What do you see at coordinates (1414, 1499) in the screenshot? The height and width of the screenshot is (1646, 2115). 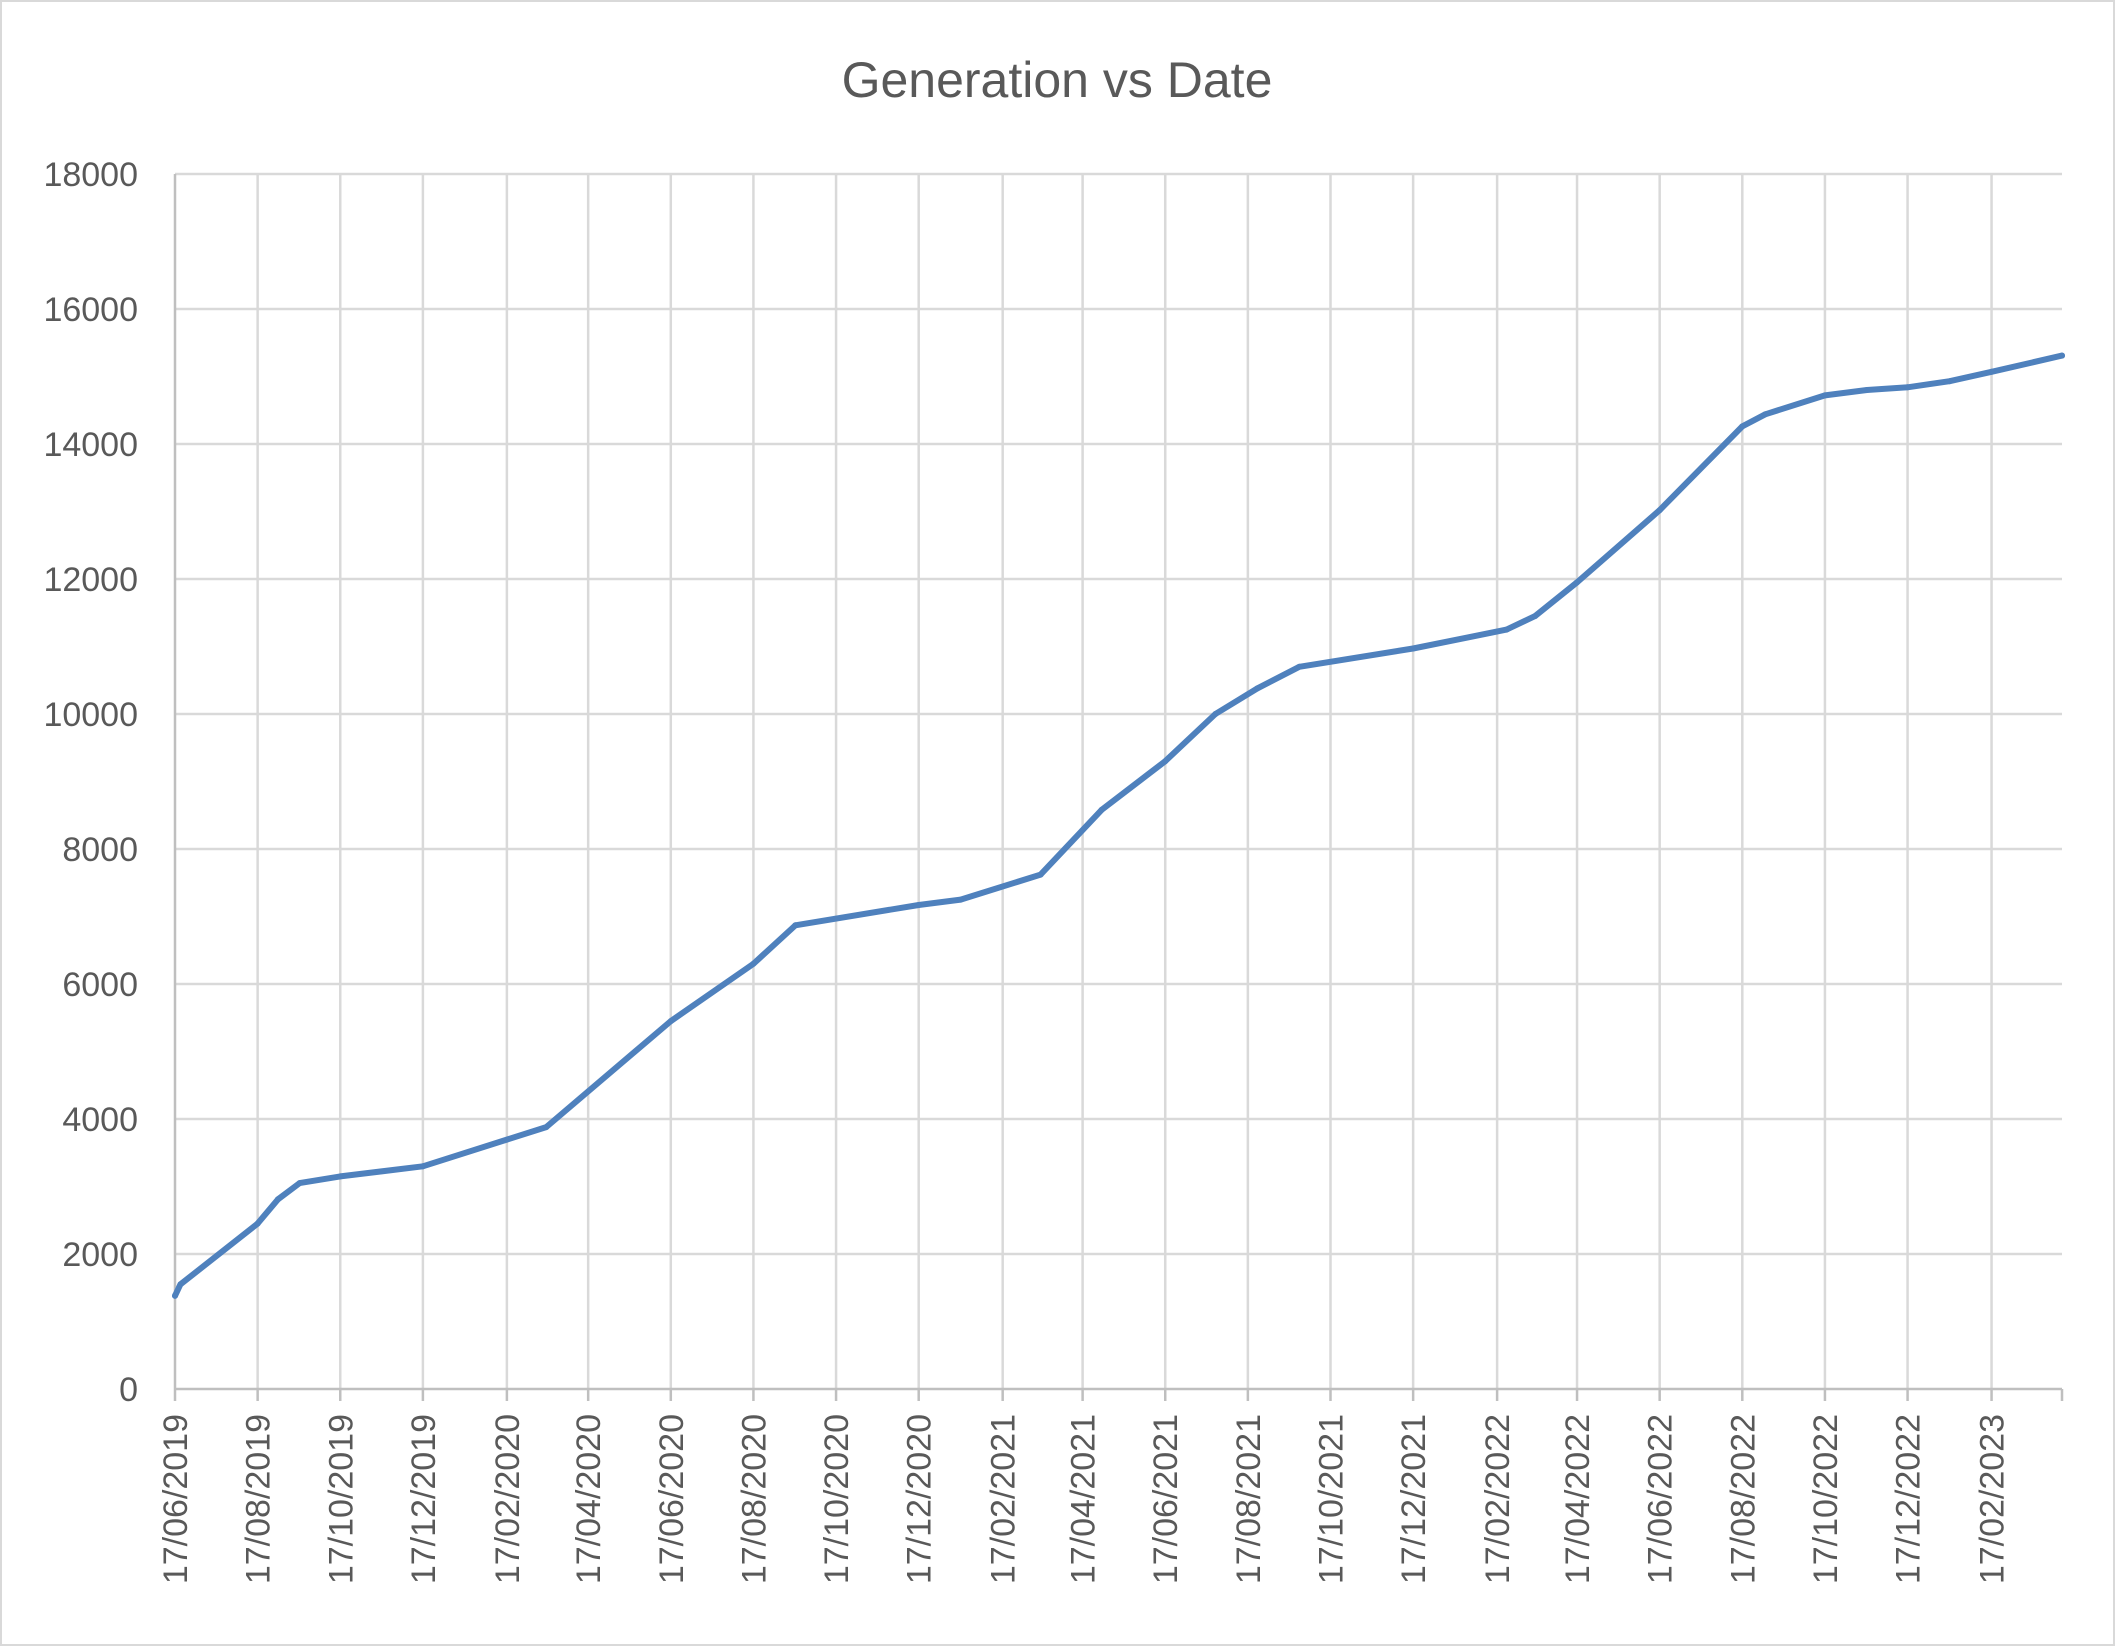 I see `x-tick-label: 17/12/2021` at bounding box center [1414, 1499].